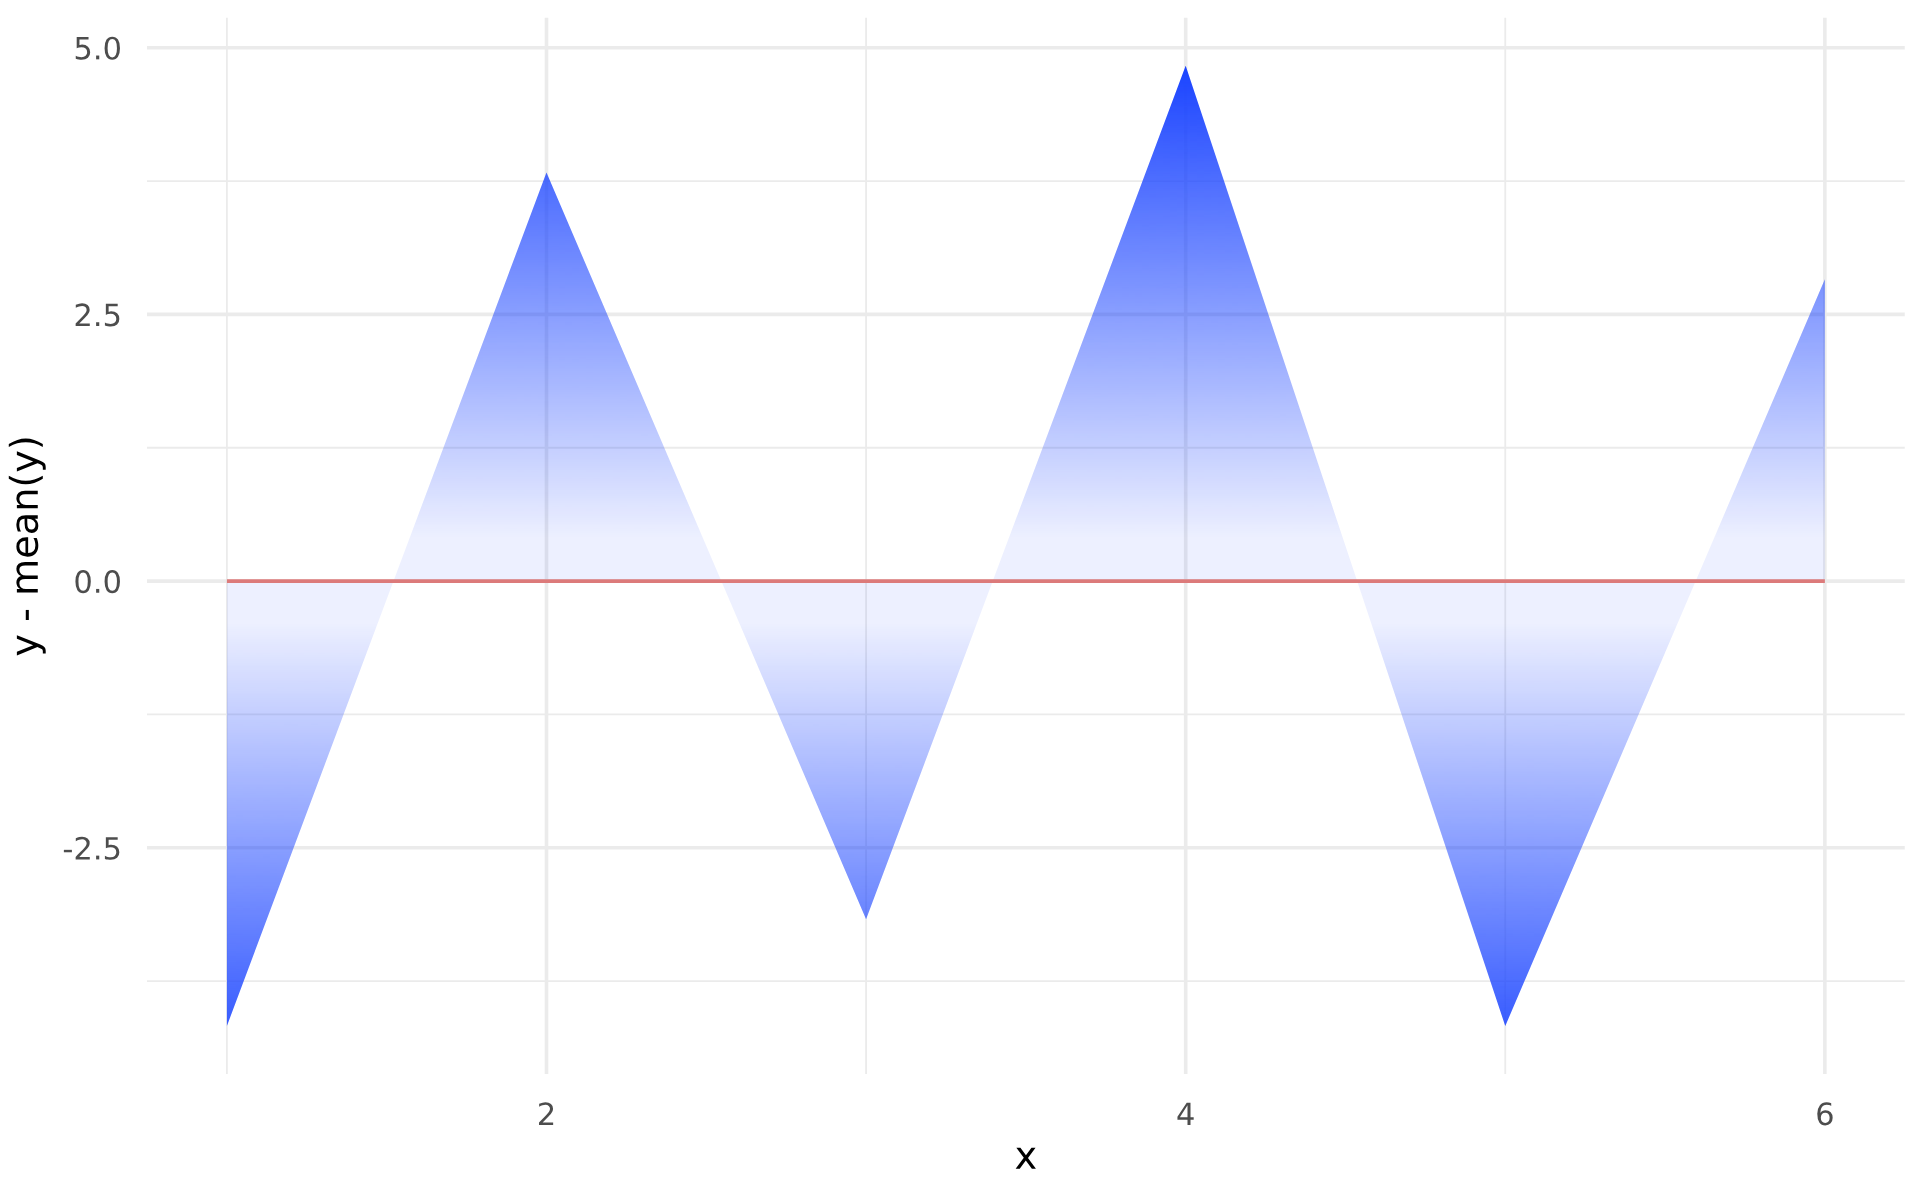  I want to click on y-tick-label: -2.5, so click(91, 848).